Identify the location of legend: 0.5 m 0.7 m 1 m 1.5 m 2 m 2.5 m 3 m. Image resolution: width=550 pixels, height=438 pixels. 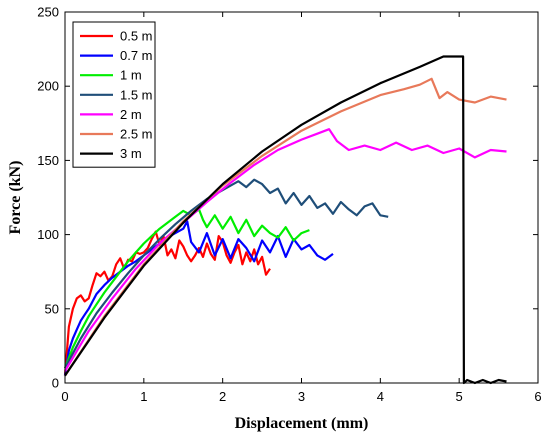
(114, 94).